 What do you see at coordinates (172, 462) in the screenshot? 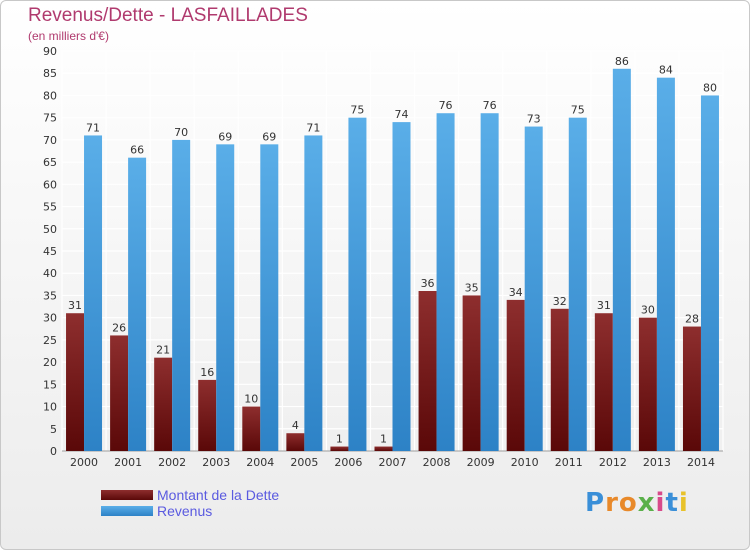
I see `x-tick-label: 2002` at bounding box center [172, 462].